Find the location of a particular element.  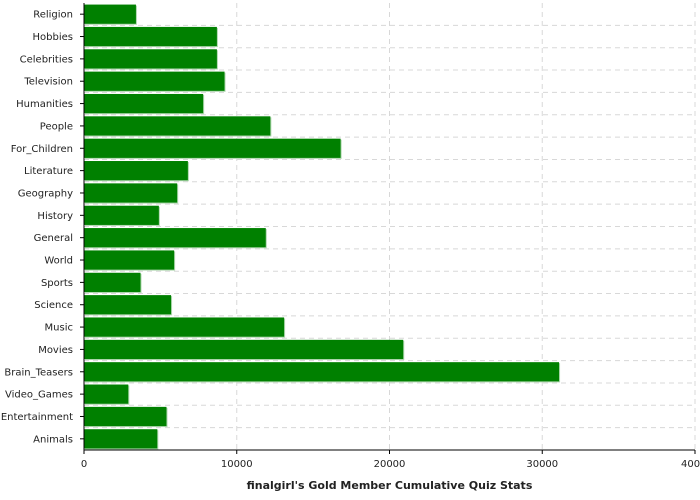

category-label: Brain_Teasers is located at coordinates (38, 372).